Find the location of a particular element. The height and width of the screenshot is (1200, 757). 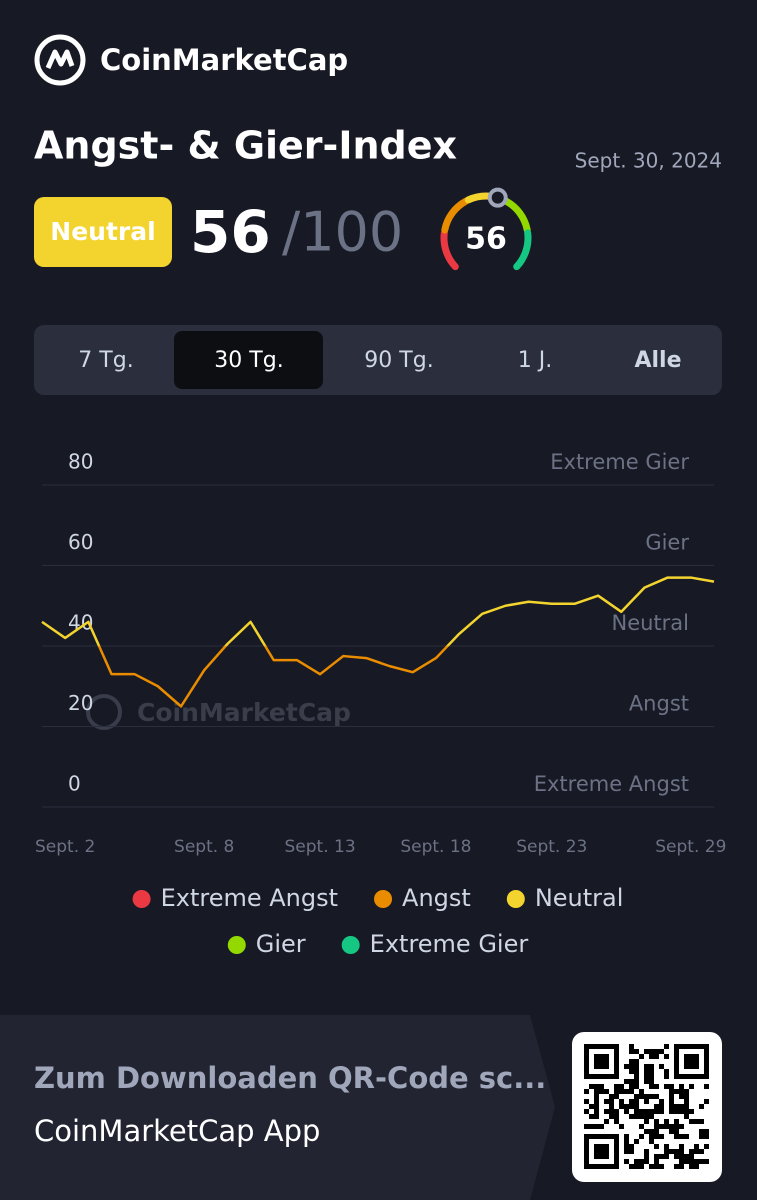

qr-pattern is located at coordinates (646, 1106).